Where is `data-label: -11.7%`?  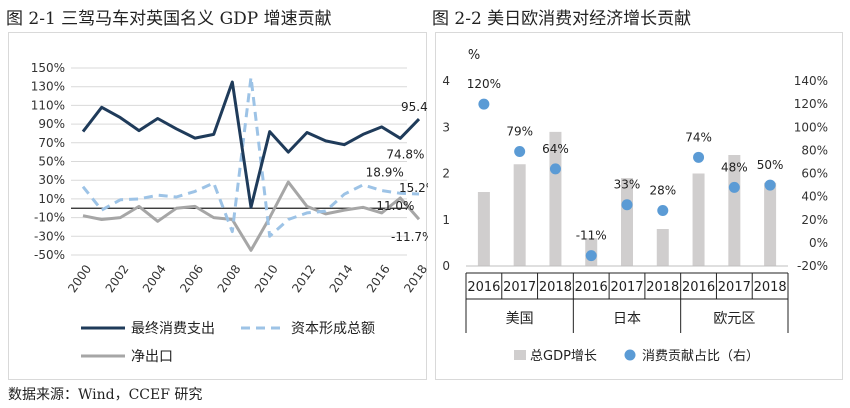 data-label: -11.7% is located at coordinates (409, 237).